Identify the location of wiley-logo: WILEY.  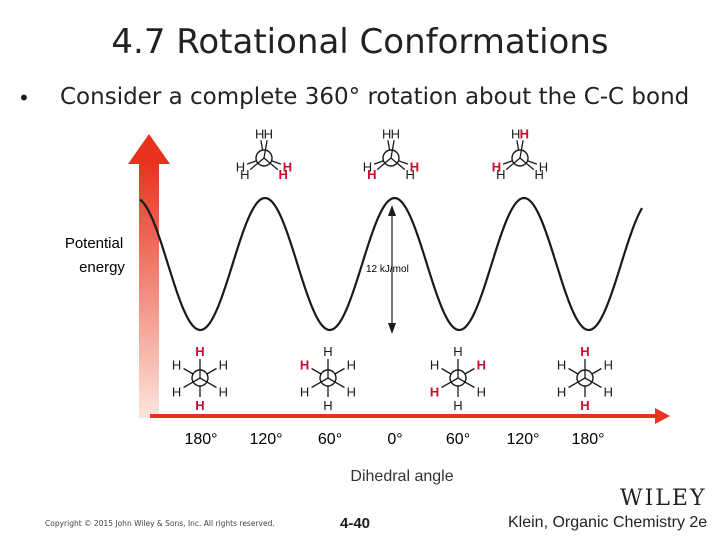
(663, 498).